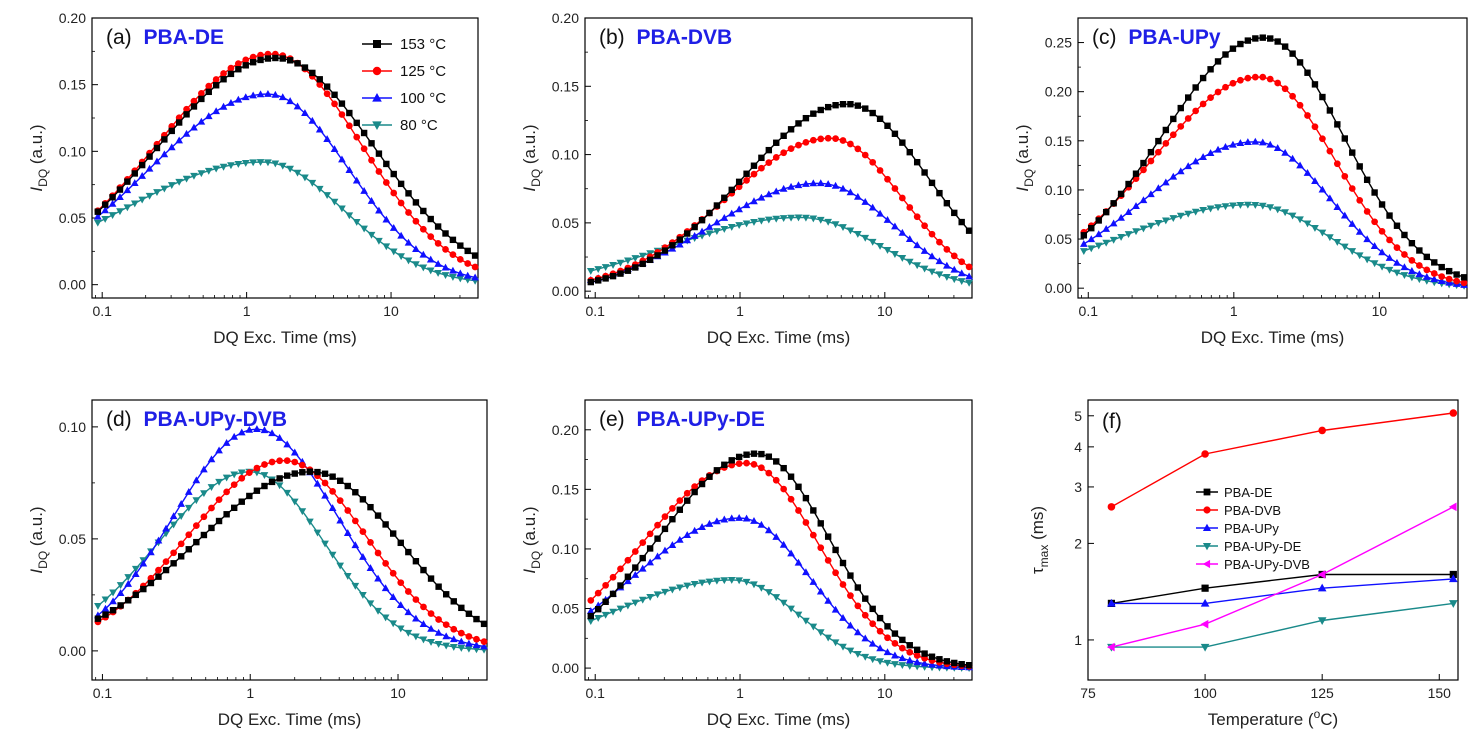 The image size is (1484, 751). What do you see at coordinates (285, 158) in the screenshot?
I see `plot-frame` at bounding box center [285, 158].